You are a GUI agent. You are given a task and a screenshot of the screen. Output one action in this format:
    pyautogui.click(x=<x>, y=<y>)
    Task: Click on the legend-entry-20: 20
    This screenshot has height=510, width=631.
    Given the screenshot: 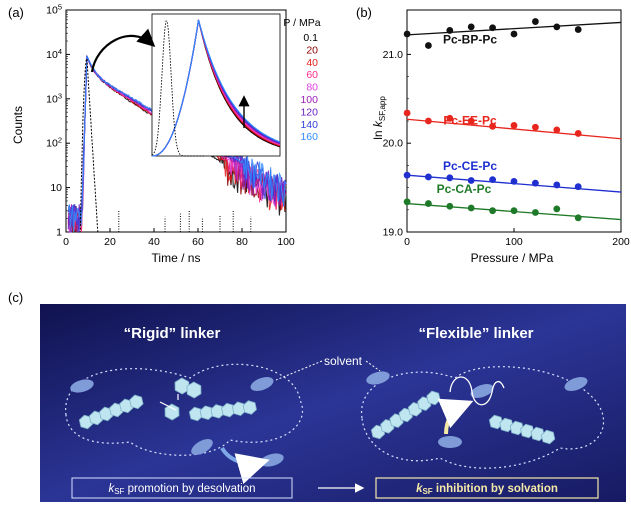 What is the action you would take?
    pyautogui.click(x=312, y=50)
    